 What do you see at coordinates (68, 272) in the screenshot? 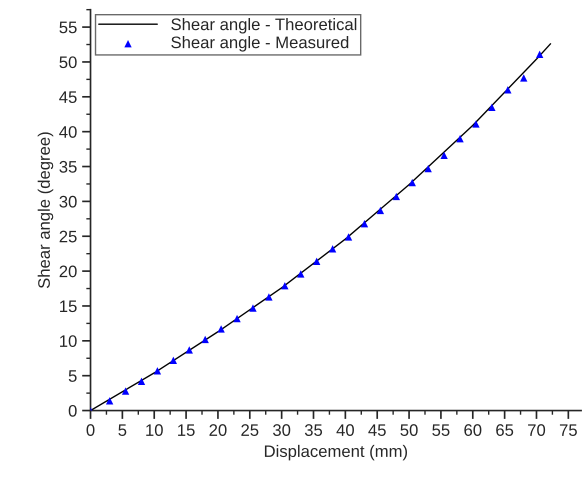
I see `y-tick-label: 20` at bounding box center [68, 272].